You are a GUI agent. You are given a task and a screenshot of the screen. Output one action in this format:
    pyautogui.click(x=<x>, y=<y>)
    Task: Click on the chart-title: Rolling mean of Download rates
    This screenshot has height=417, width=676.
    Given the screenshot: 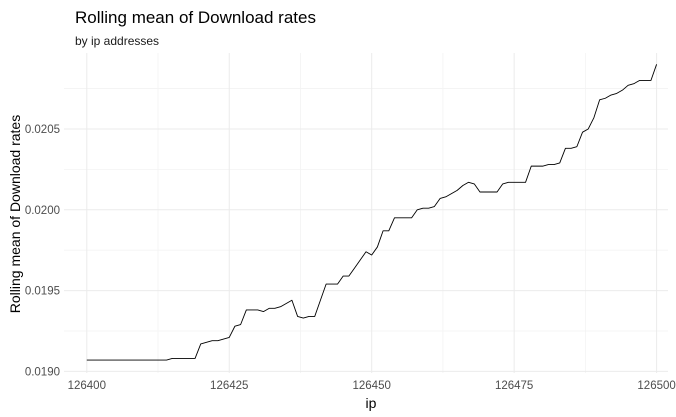 What is the action you would take?
    pyautogui.click(x=195, y=17)
    